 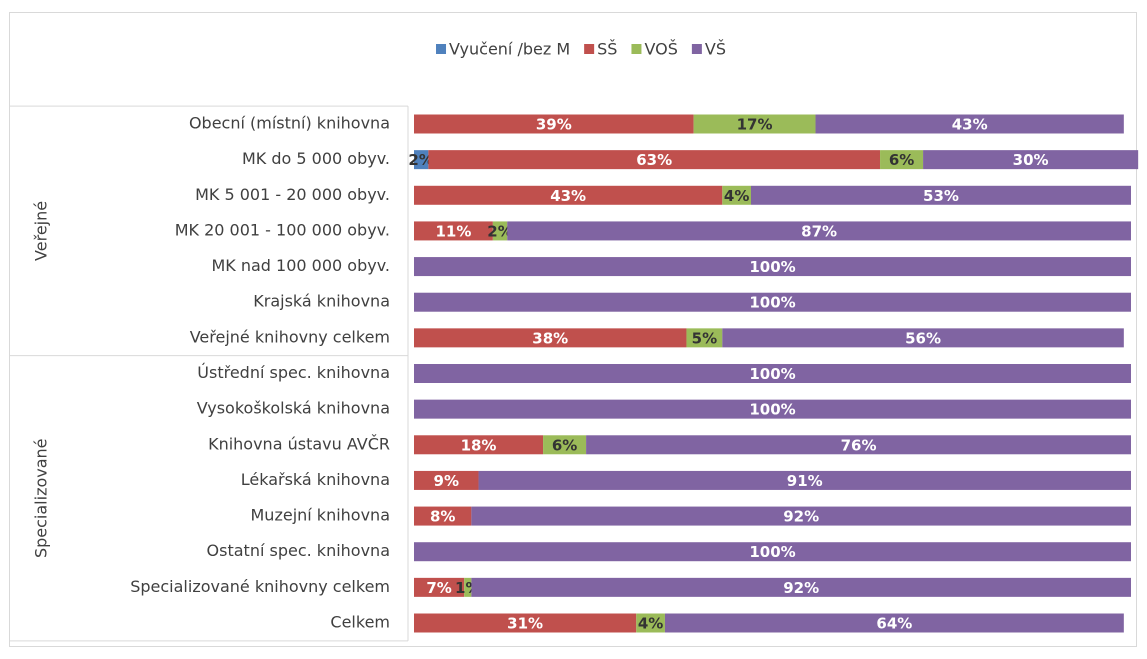 What do you see at coordinates (316, 158) in the screenshot?
I see `category-label: MK do 5 000 obyv.` at bounding box center [316, 158].